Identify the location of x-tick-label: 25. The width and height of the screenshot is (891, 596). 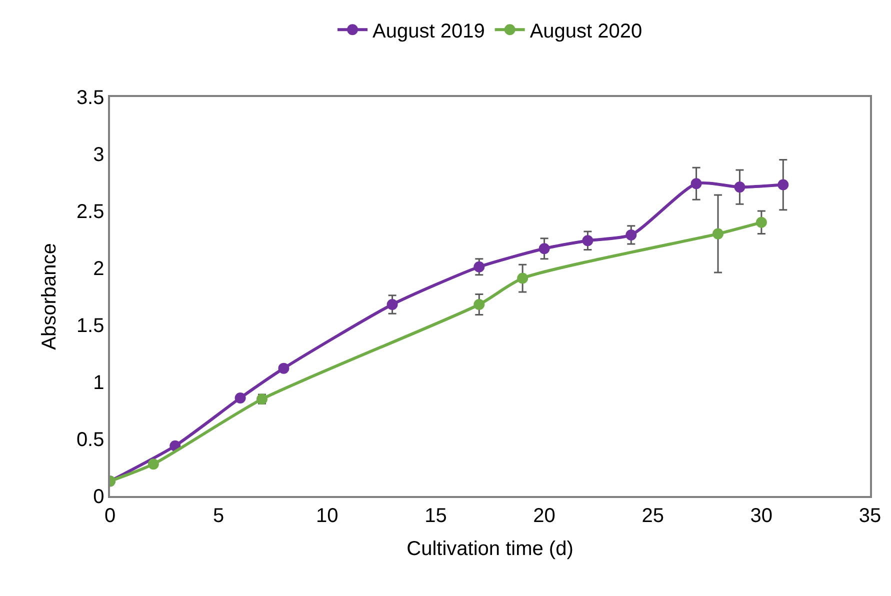
(653, 515).